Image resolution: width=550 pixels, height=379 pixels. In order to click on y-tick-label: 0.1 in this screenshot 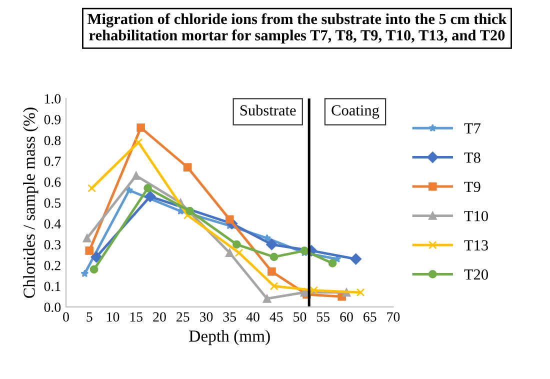, I will do `click(52, 287)`.